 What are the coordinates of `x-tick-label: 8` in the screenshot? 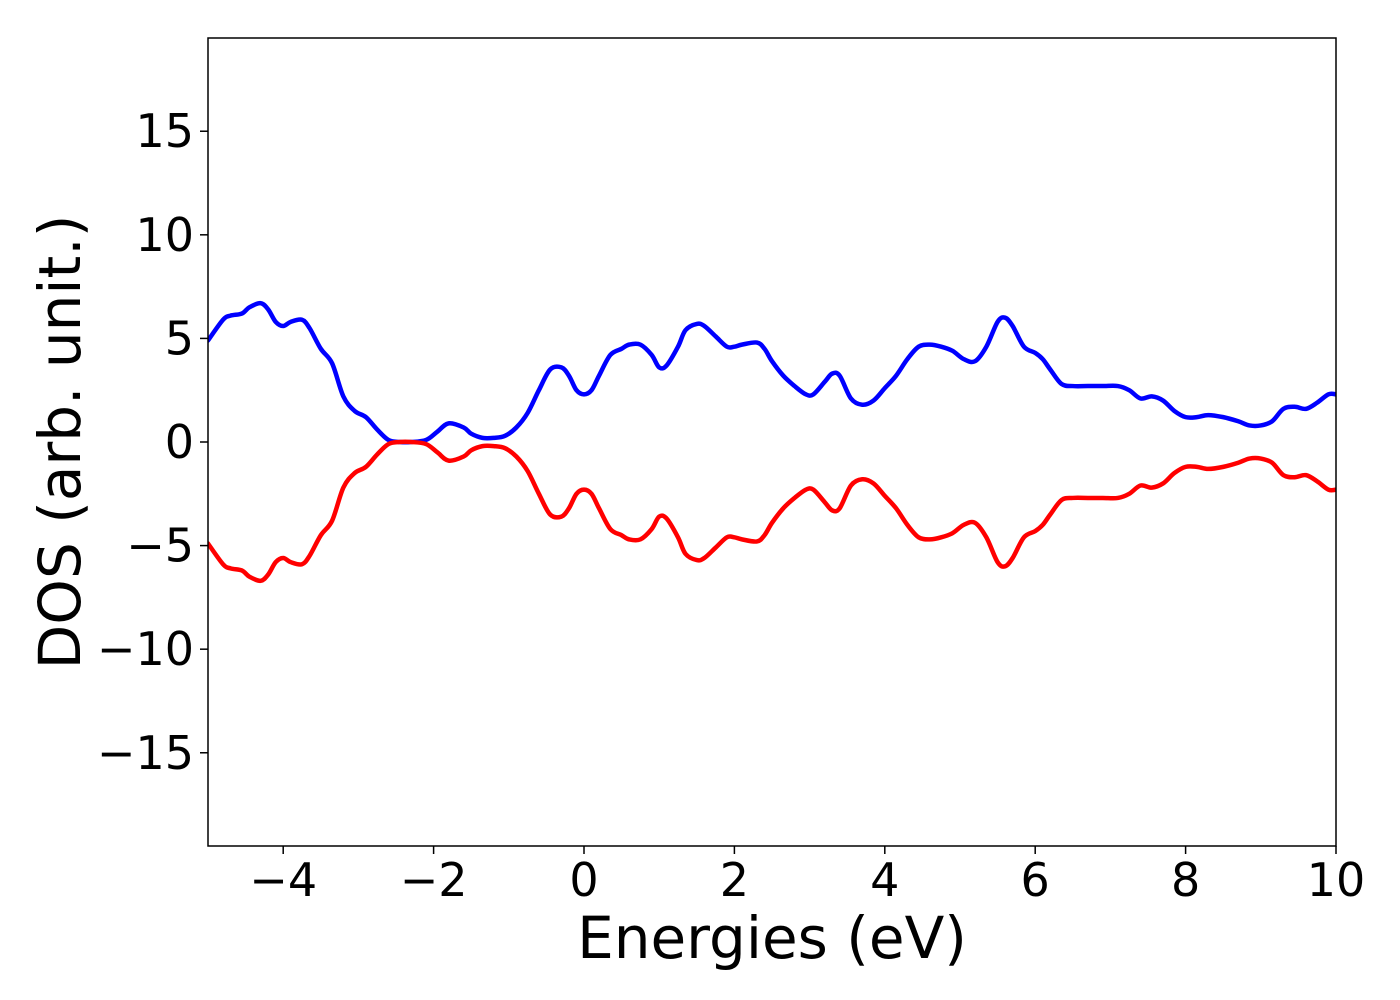 It's located at (1185, 880).